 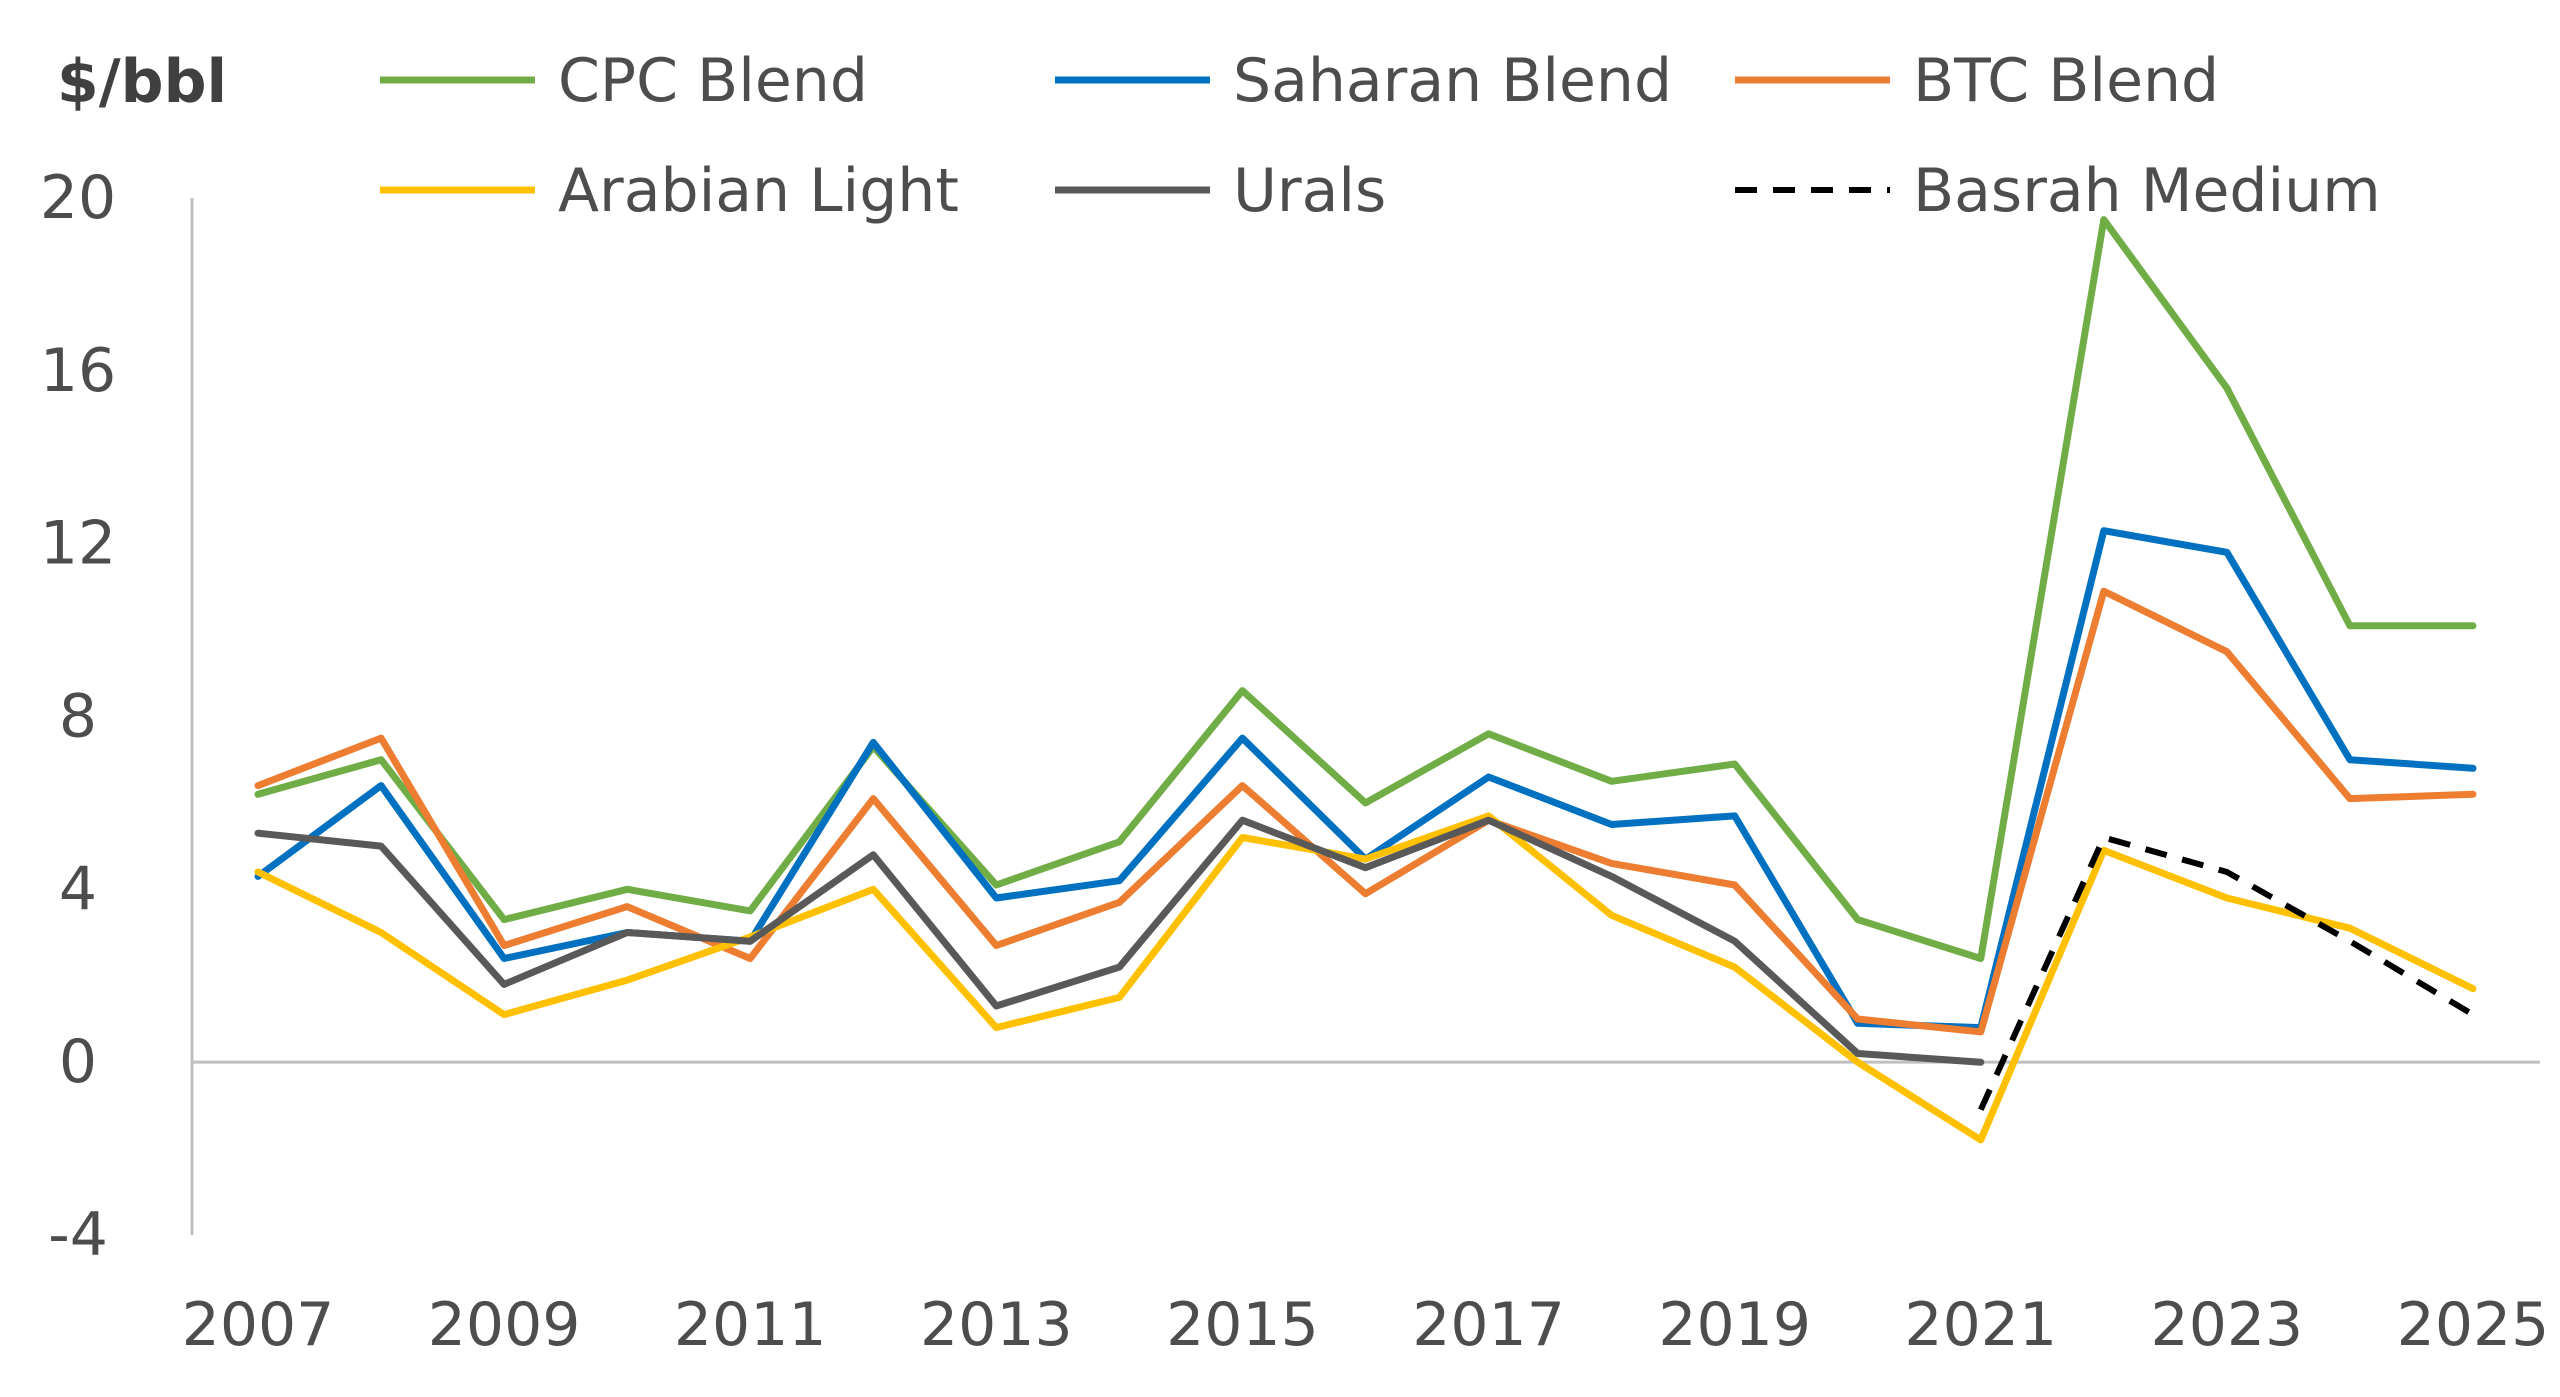 I want to click on x-tick-label: 2025, so click(x=2473, y=1325).